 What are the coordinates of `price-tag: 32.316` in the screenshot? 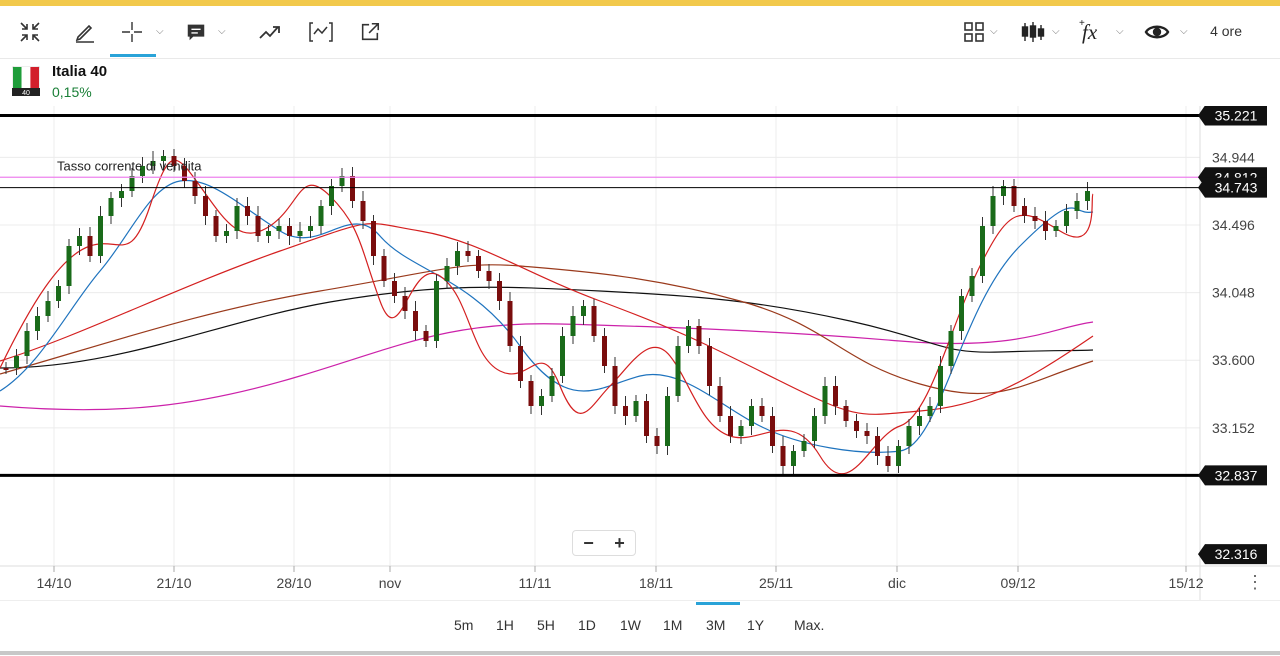 It's located at (1232, 554).